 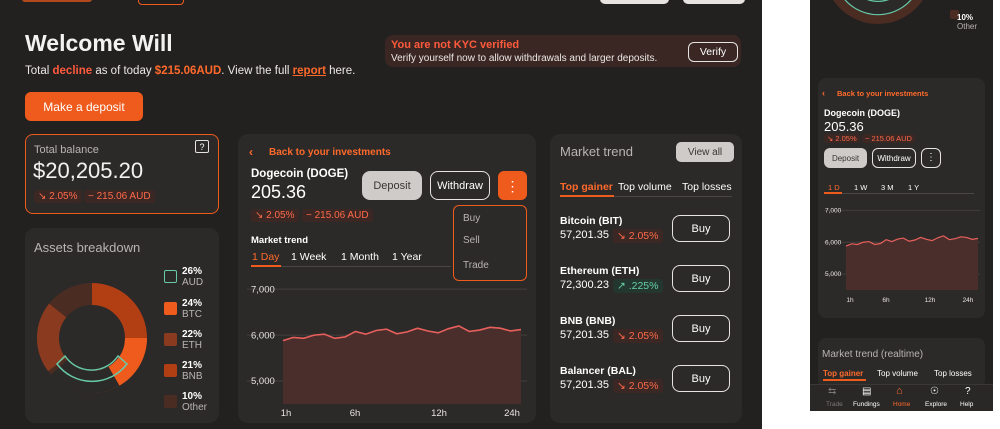 What do you see at coordinates (266, 257) in the screenshot?
I see `range-tab-1d: 1 Day` at bounding box center [266, 257].